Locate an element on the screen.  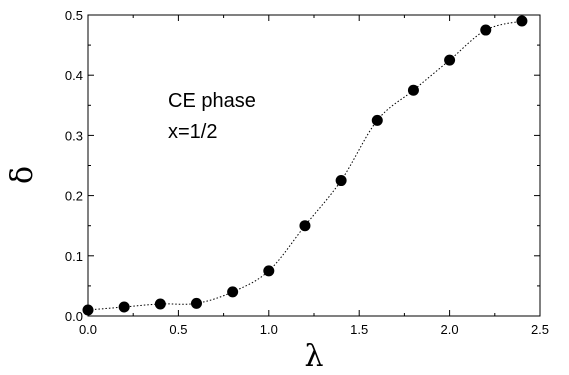
y-tick-label: 0.5 is located at coordinates (74, 15).